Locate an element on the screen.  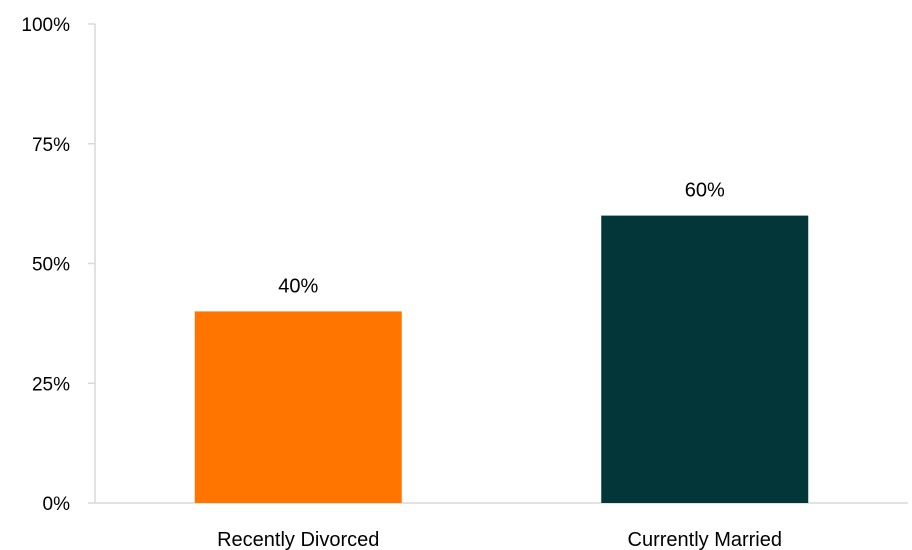
data-labels: 40% 60% is located at coordinates (501, 239).